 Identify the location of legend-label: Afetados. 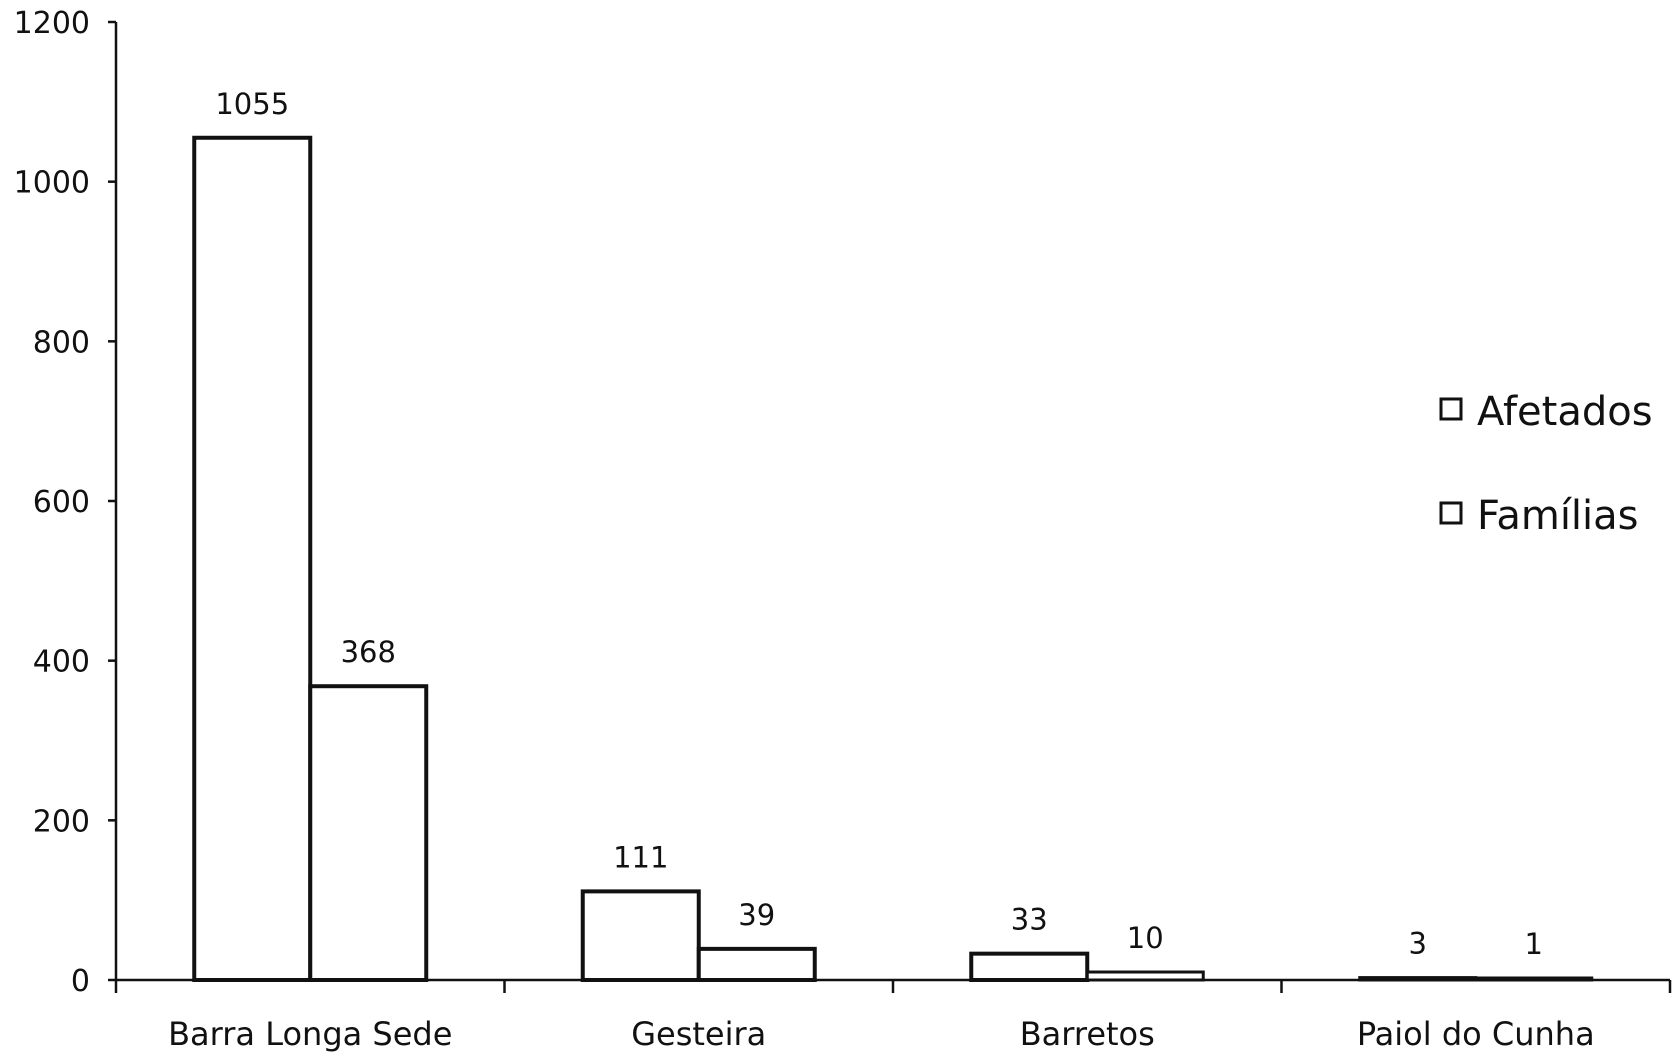
(1565, 412).